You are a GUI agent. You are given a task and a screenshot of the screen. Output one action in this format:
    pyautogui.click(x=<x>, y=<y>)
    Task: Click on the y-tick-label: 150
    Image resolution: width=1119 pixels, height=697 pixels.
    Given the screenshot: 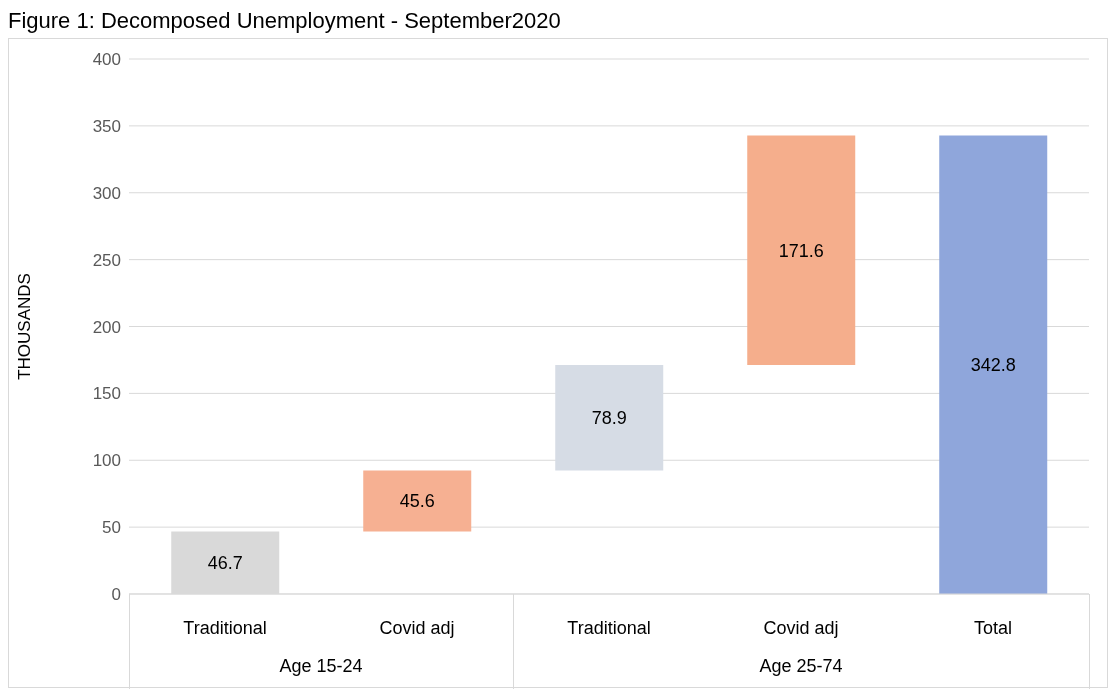 What is the action you would take?
    pyautogui.click(x=106, y=394)
    